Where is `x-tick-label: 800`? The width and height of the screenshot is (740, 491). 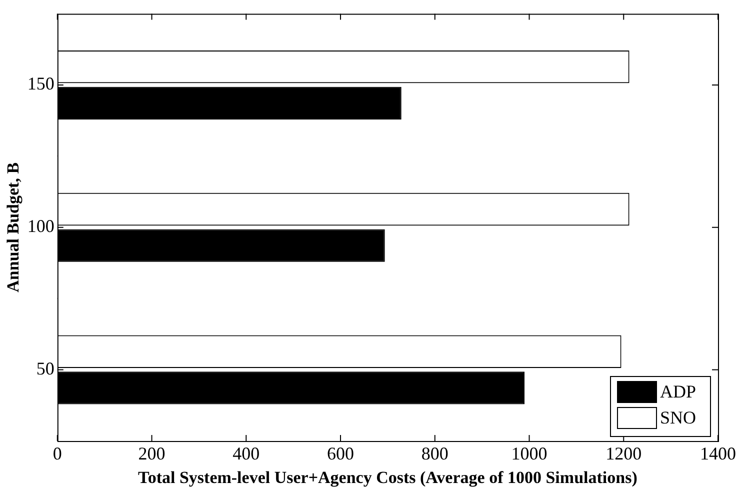
x-tick-label: 800 is located at coordinates (434, 454).